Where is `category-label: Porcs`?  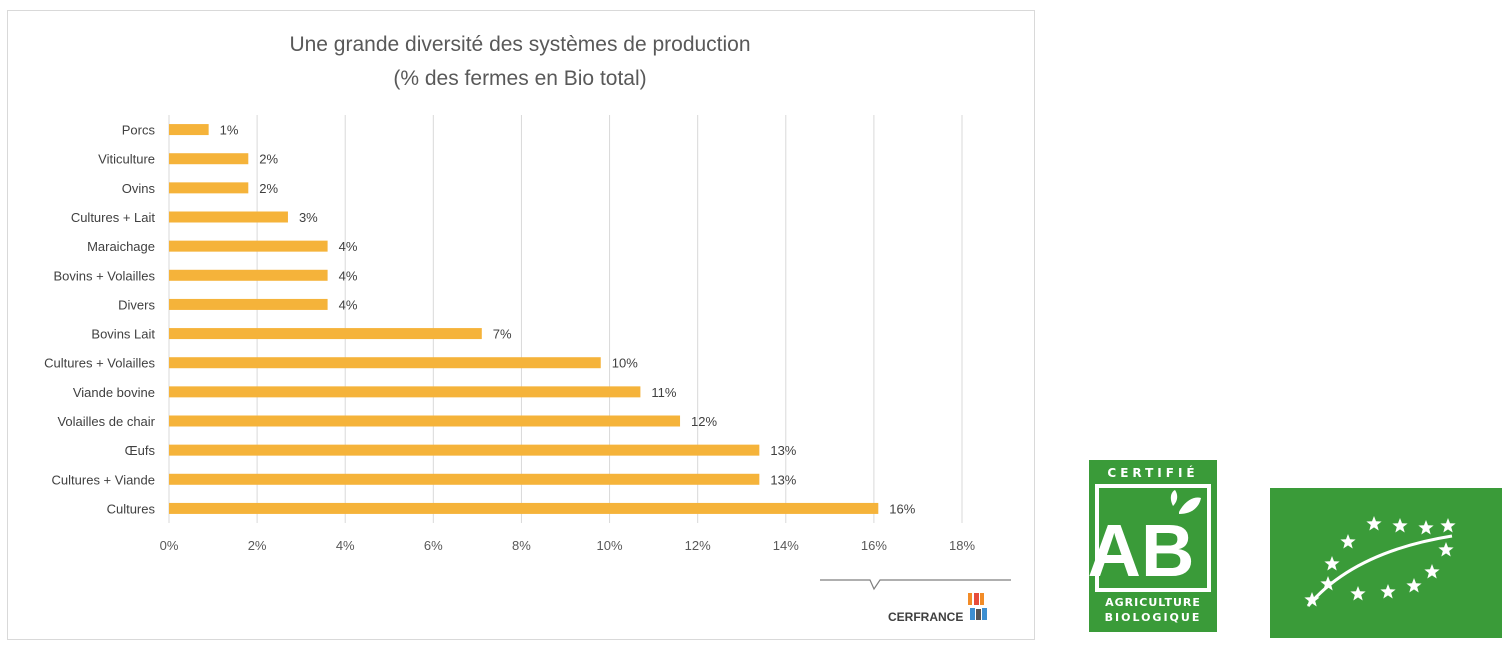 category-label: Porcs is located at coordinates (139, 130).